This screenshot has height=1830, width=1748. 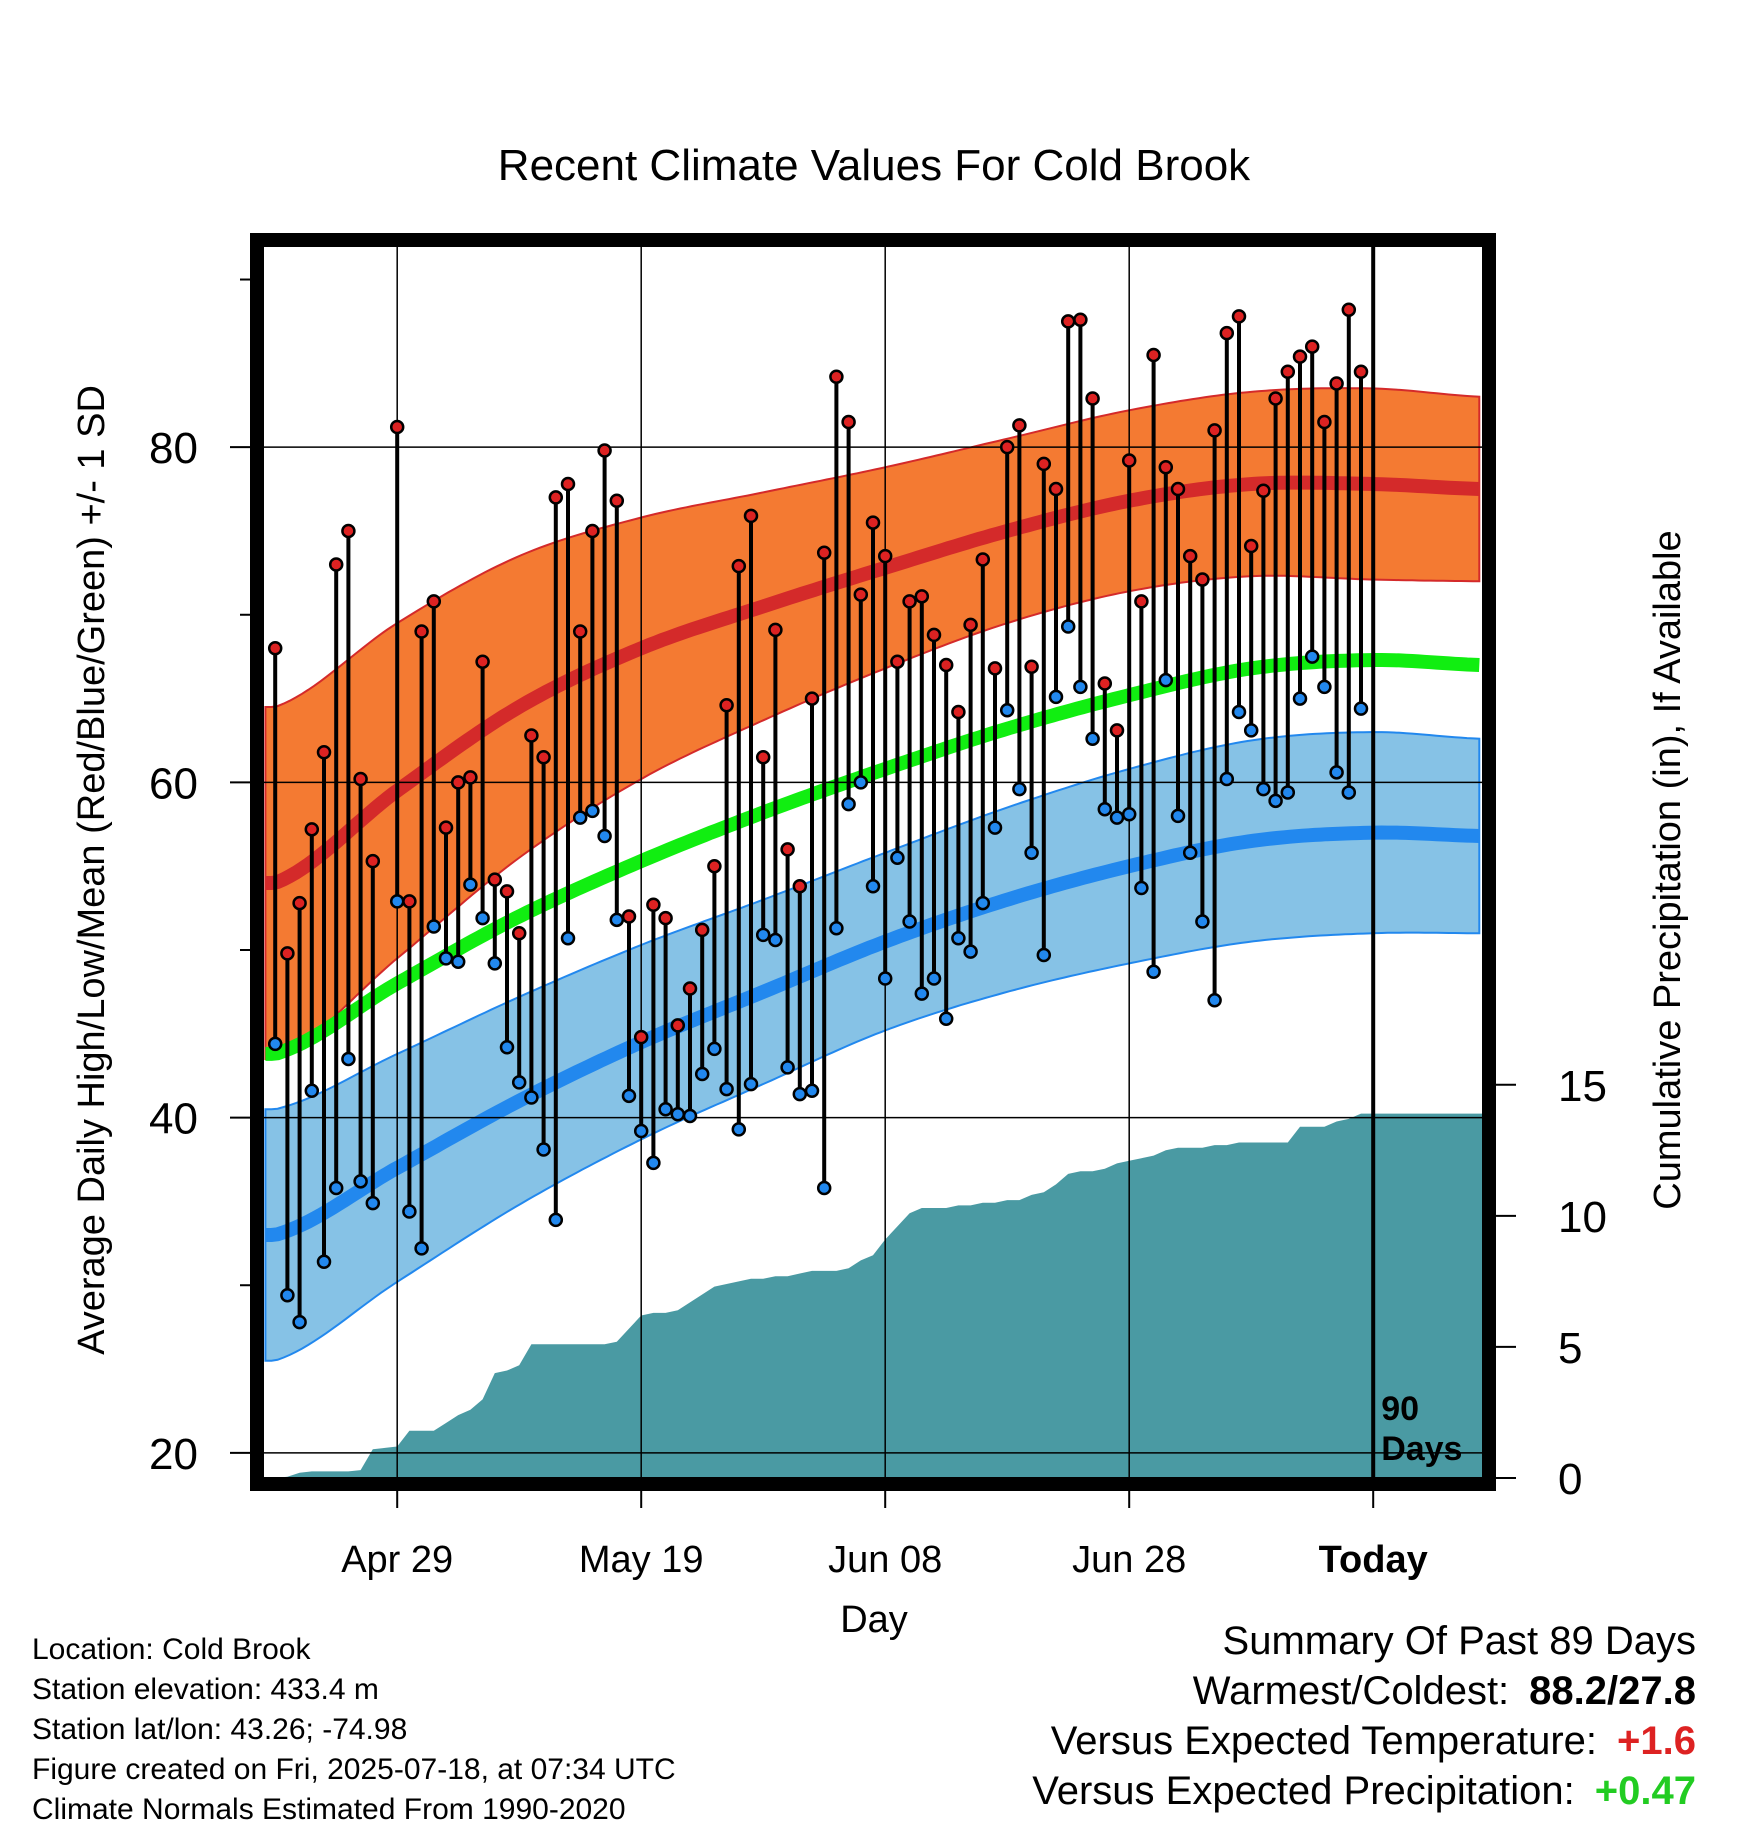 I want to click on x-tick-label: Jun 08, so click(x=885, y=1560).